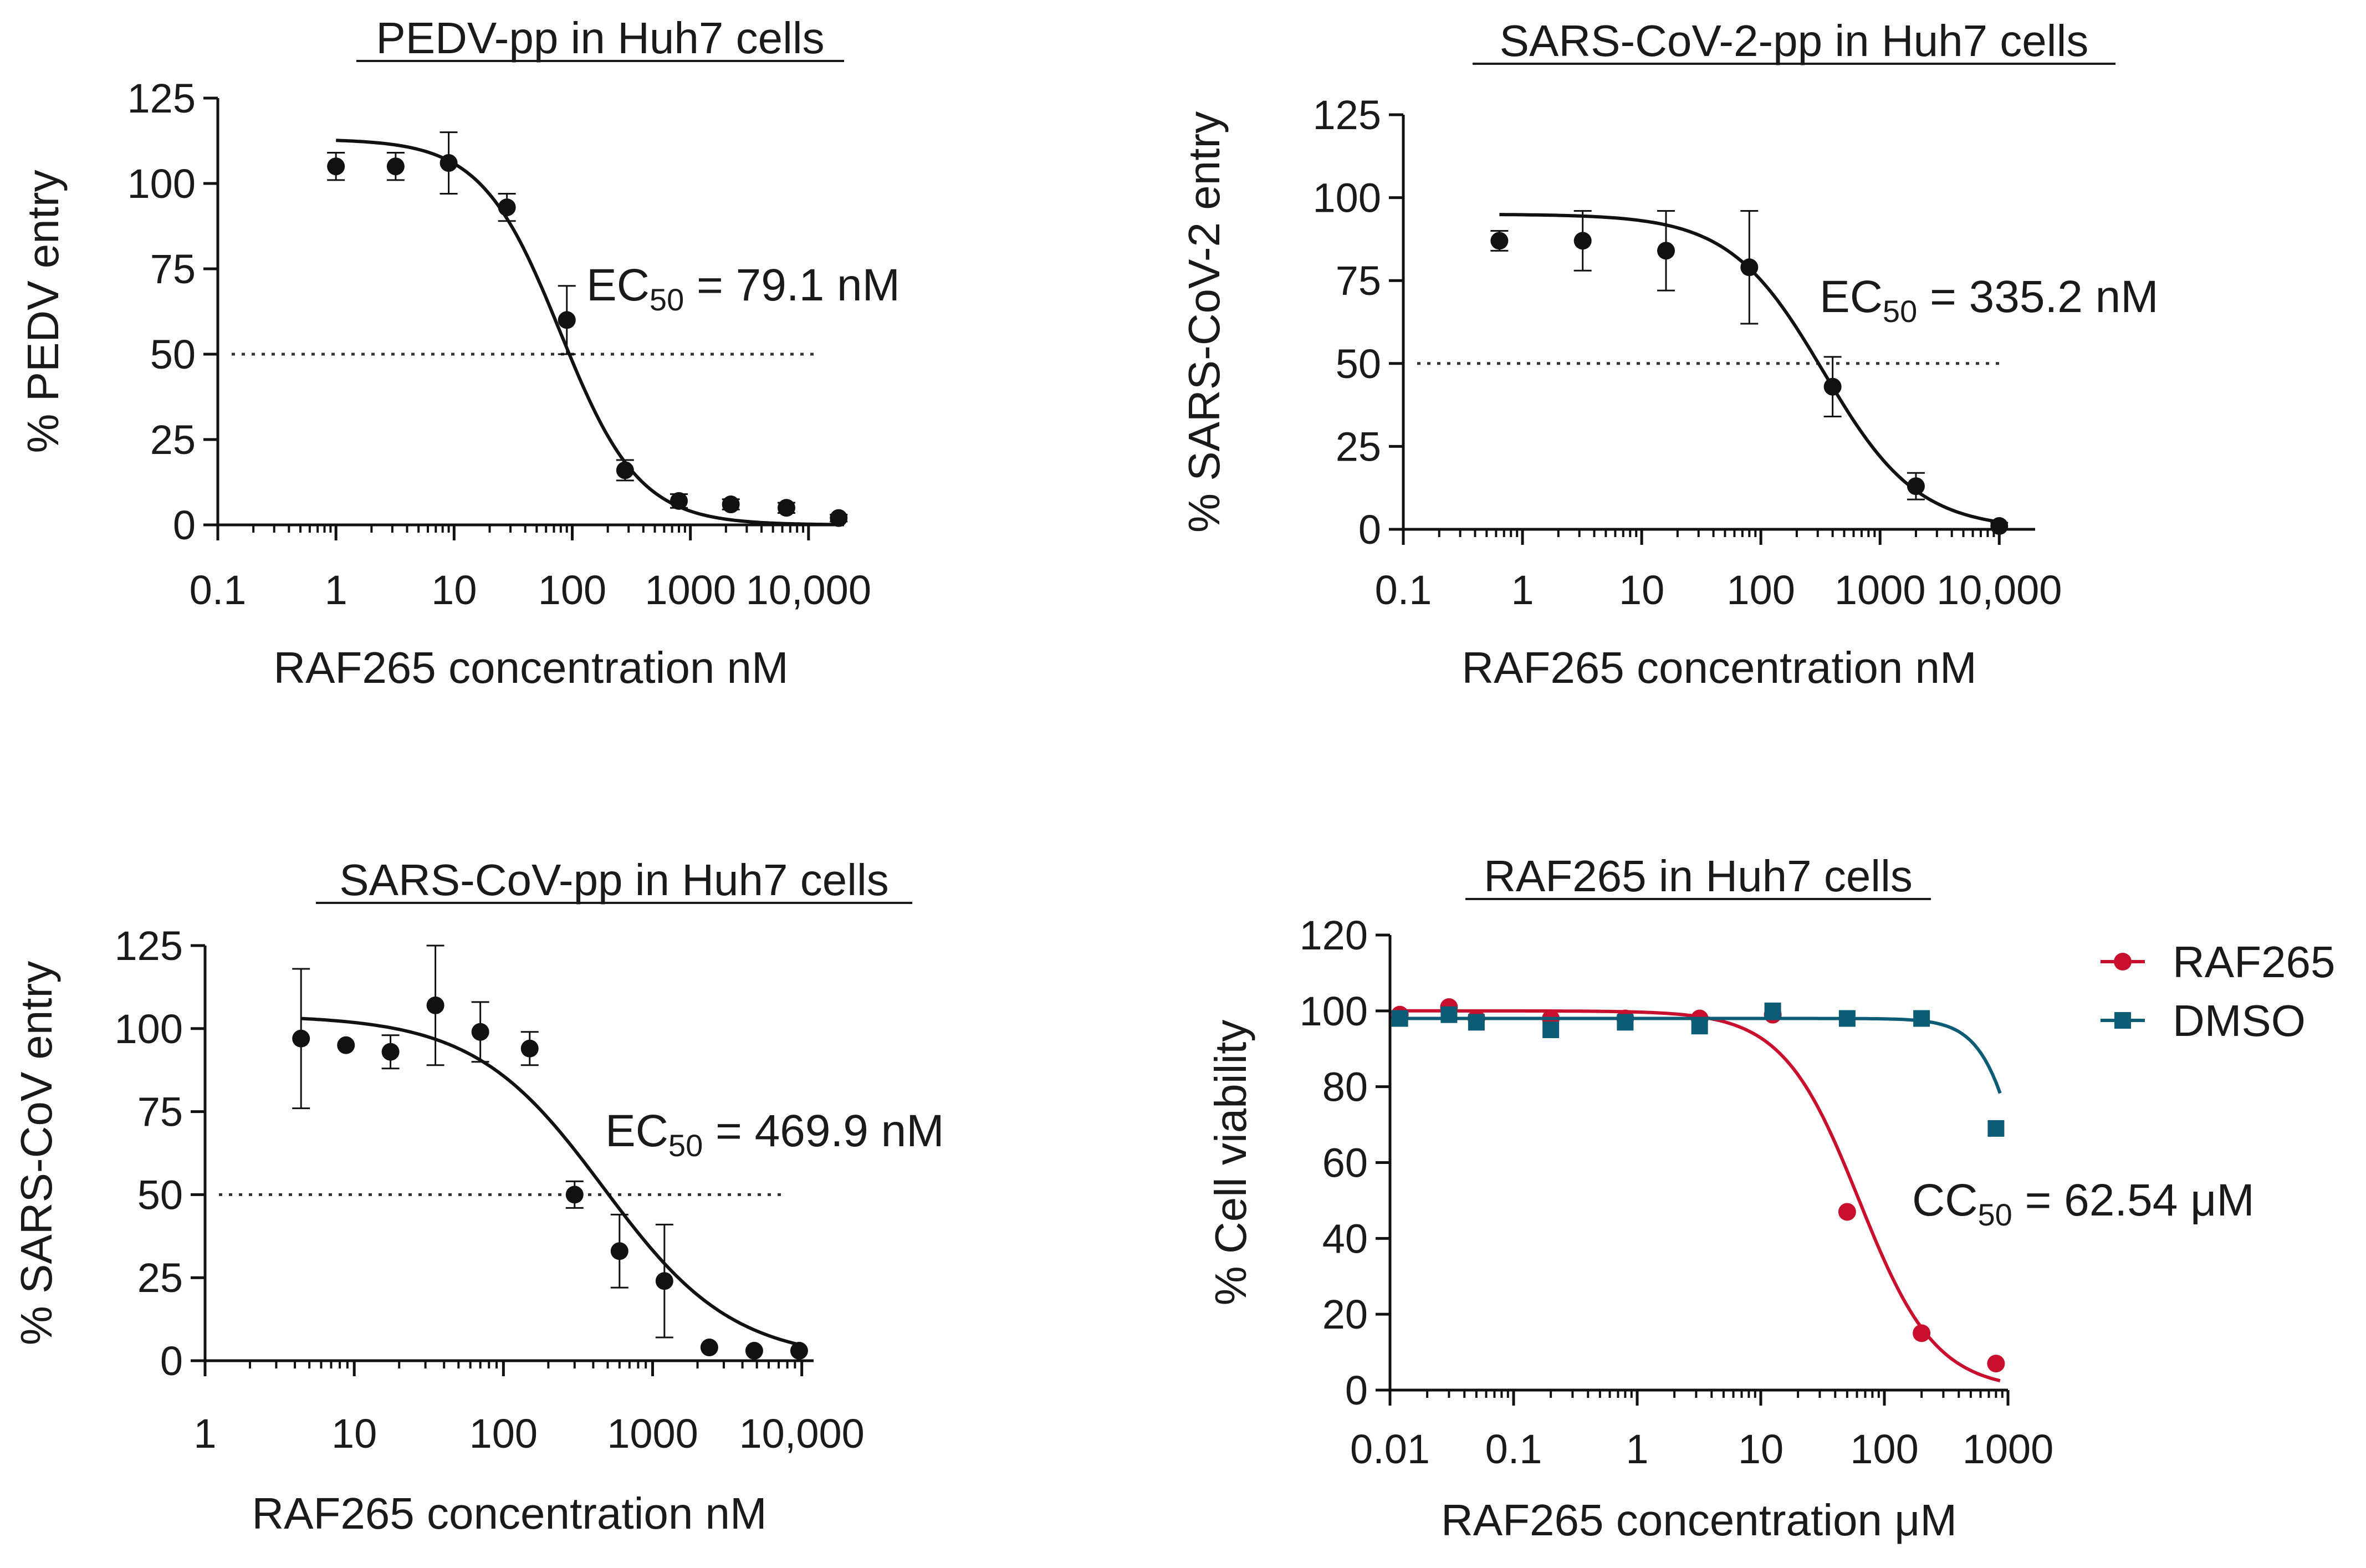 The width and height of the screenshot is (2366, 1568). Describe the element at coordinates (1700, 1196) in the screenshot. I see `fit-curve-raf265` at that location.